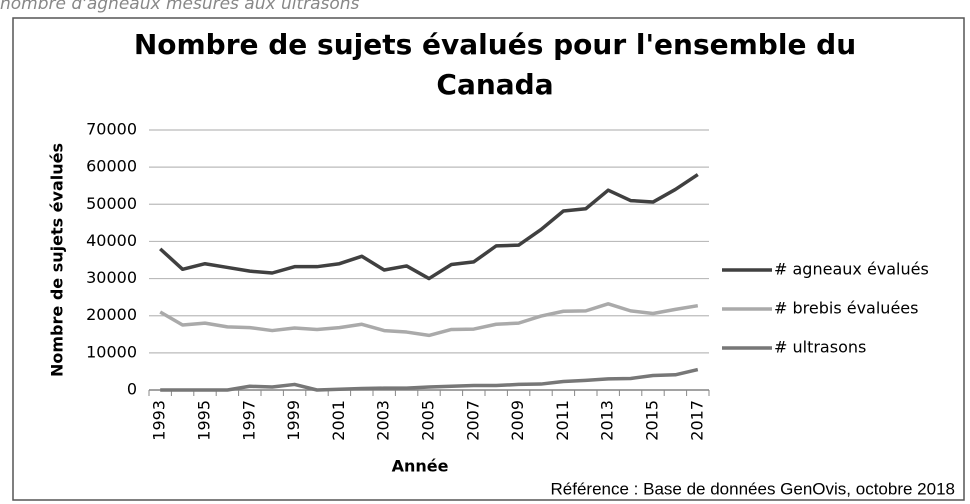  I want to click on y-tick-label: 0, so click(132, 389).